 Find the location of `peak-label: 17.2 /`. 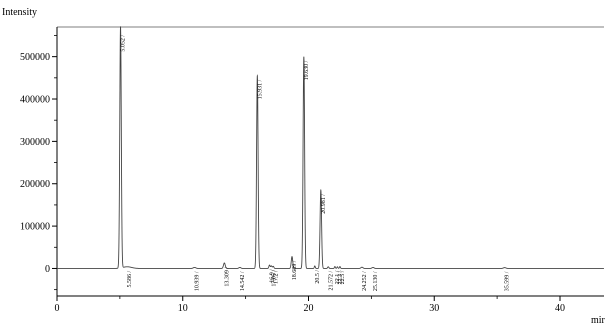

peak-label: 17.2 / is located at coordinates (276, 277).